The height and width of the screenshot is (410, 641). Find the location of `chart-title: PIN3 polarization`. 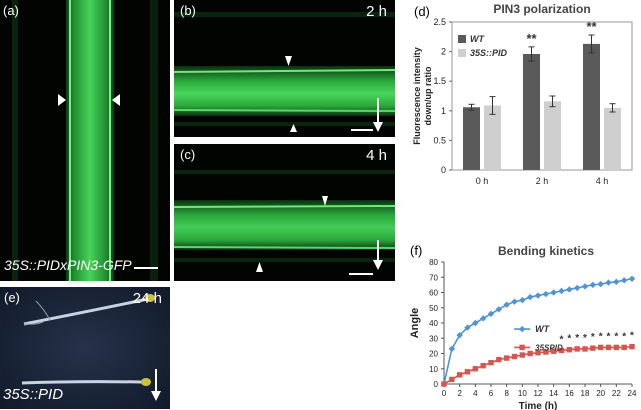

chart-title: PIN3 polarization is located at coordinates (541, 9).